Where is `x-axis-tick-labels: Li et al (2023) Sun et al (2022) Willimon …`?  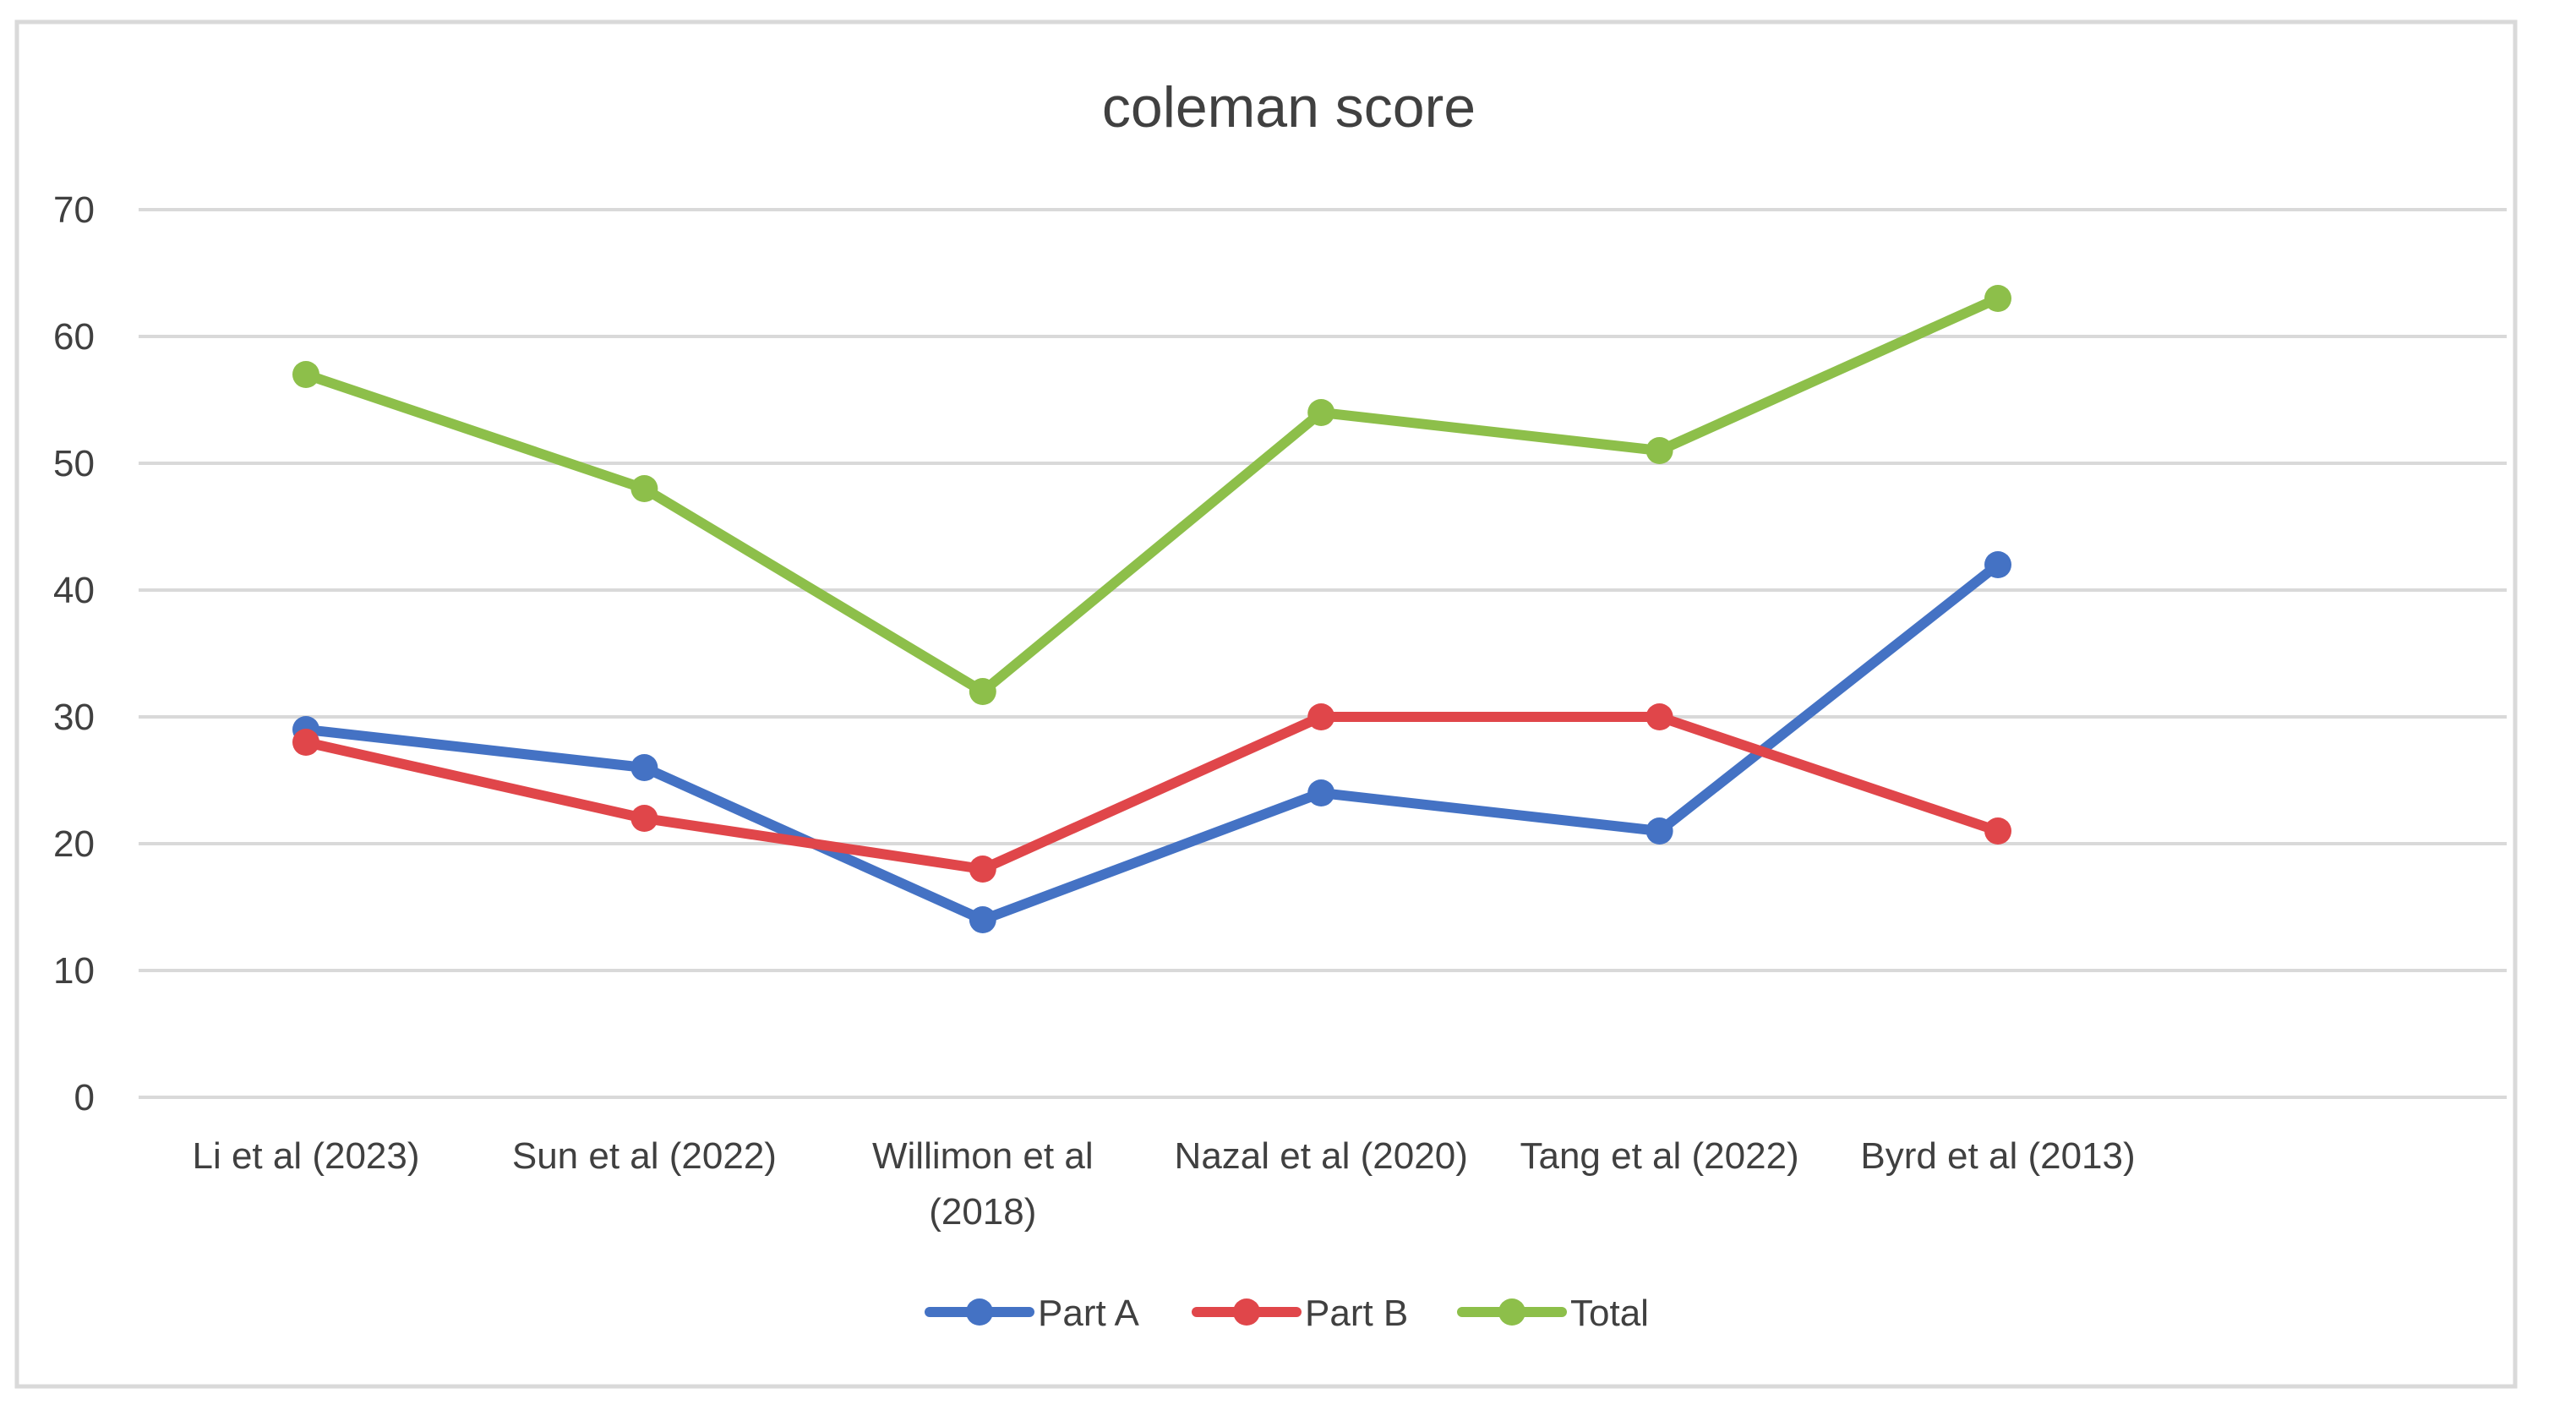 x-axis-tick-labels: Li et al (2023) Sun et al (2022) Willimon … is located at coordinates (1163, 1184).